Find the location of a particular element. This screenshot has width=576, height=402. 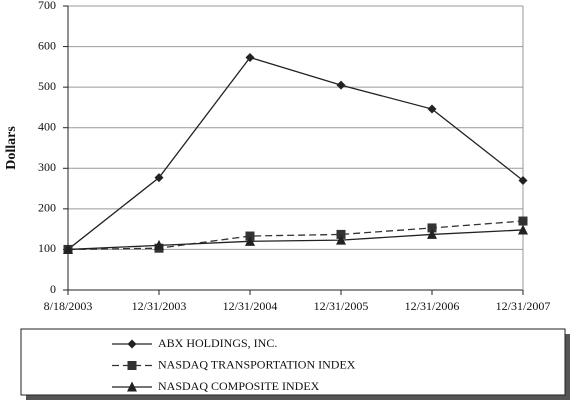

y-tick-label: 400 is located at coordinates (47, 126).